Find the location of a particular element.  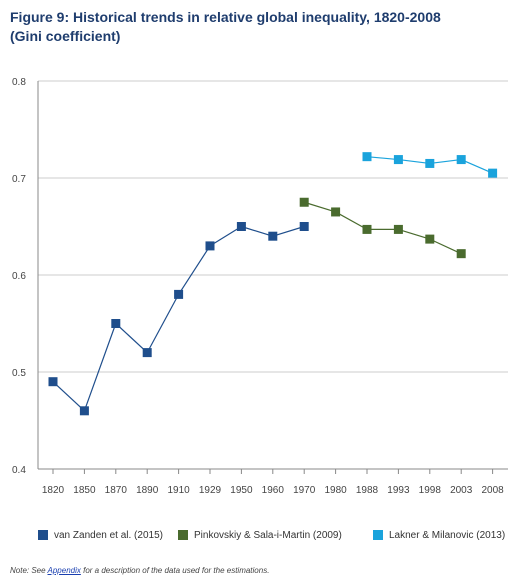

legend-item-van-zanden: van Zanden et al. (2015) is located at coordinates (100, 535).